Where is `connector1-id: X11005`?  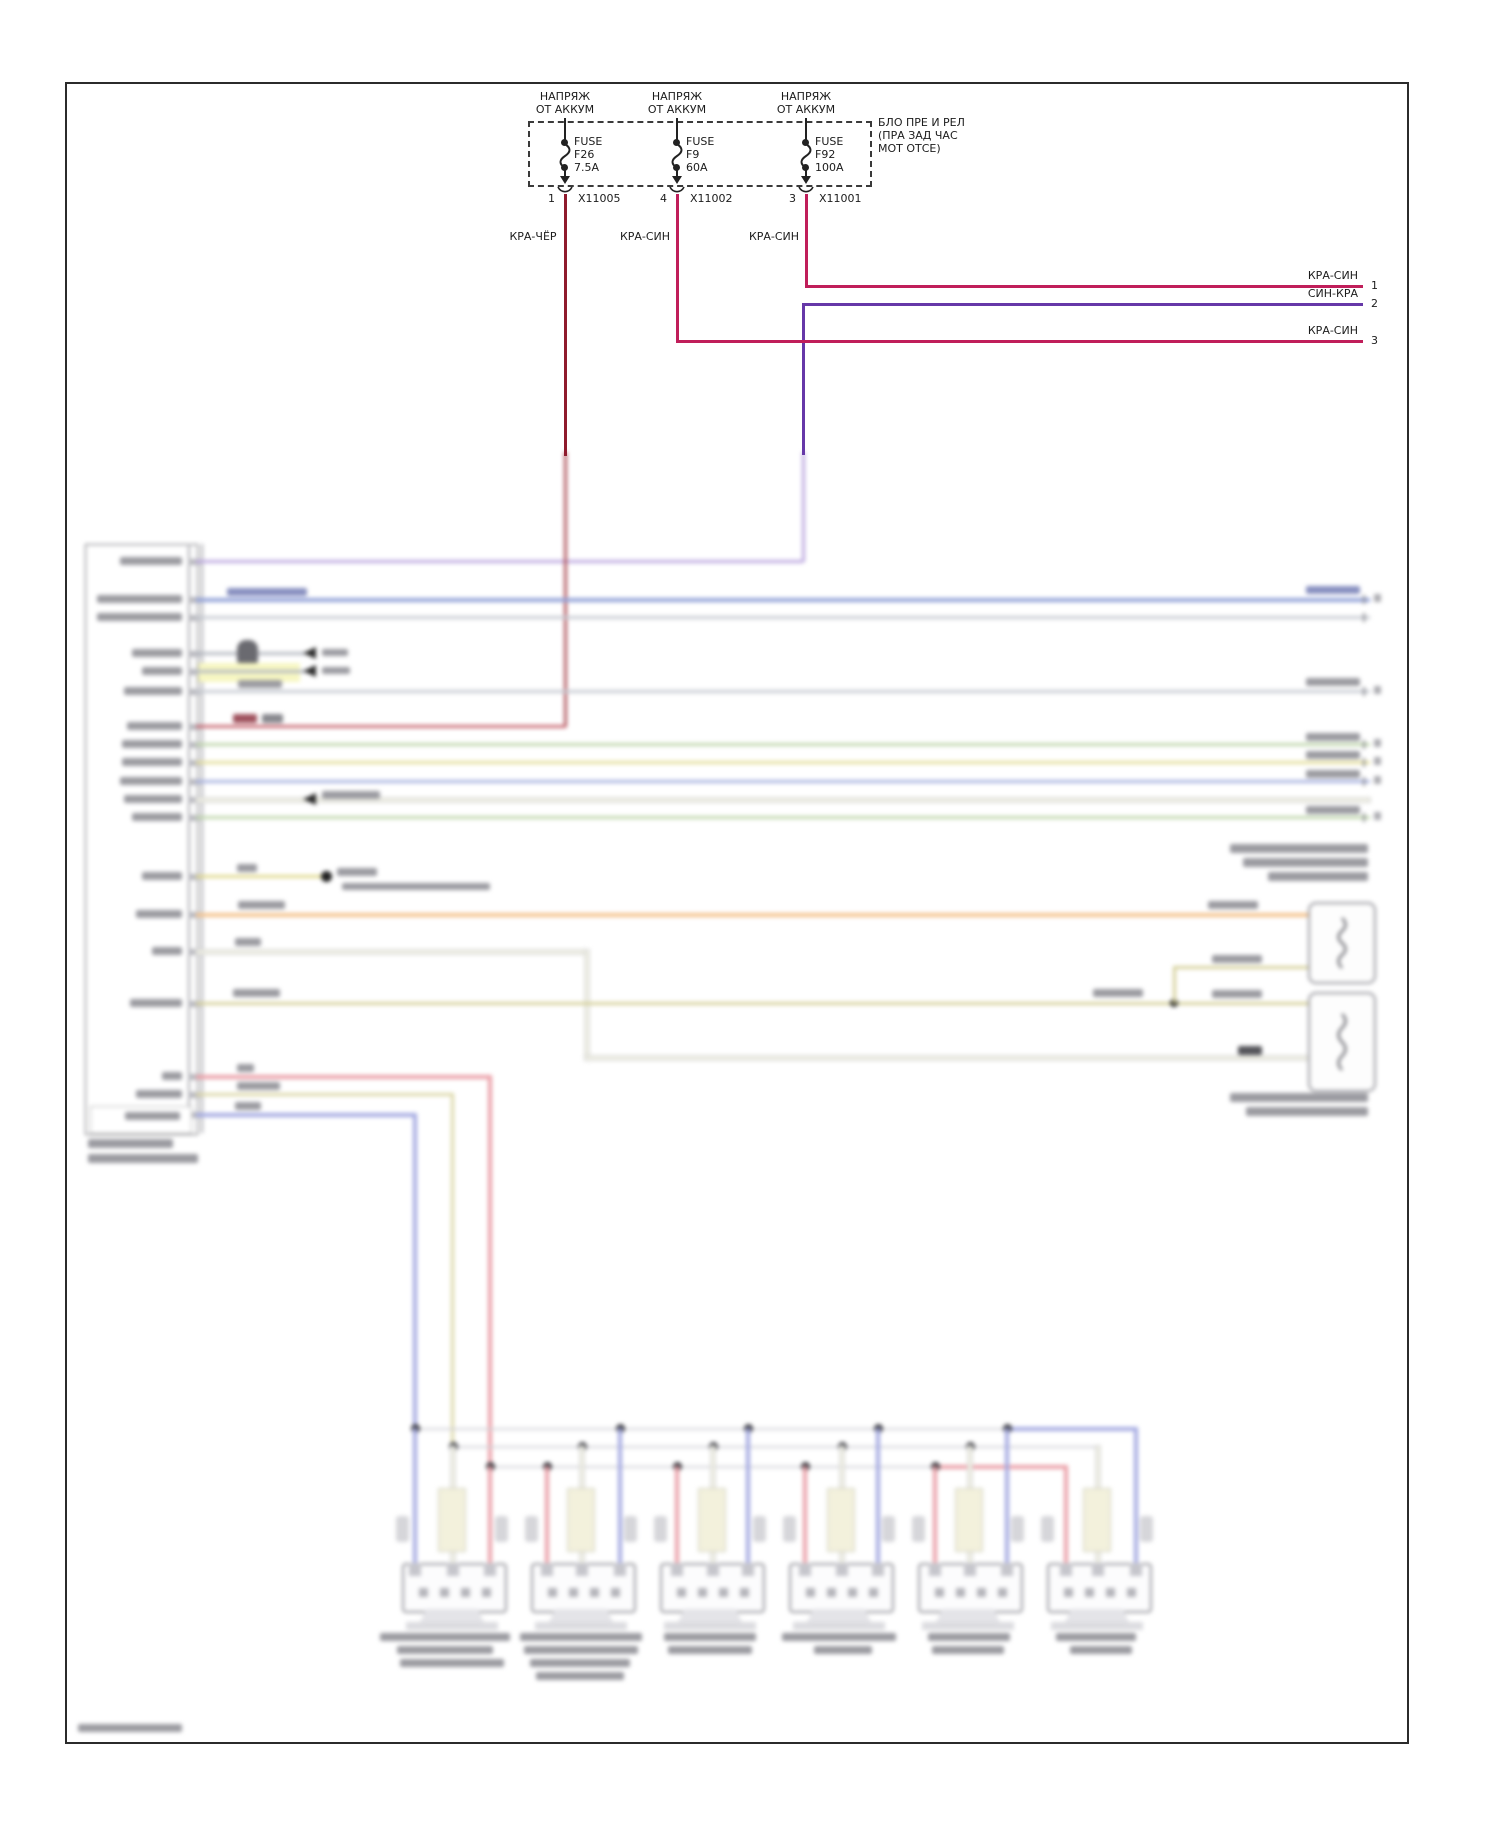 connector1-id: X11005 is located at coordinates (599, 198).